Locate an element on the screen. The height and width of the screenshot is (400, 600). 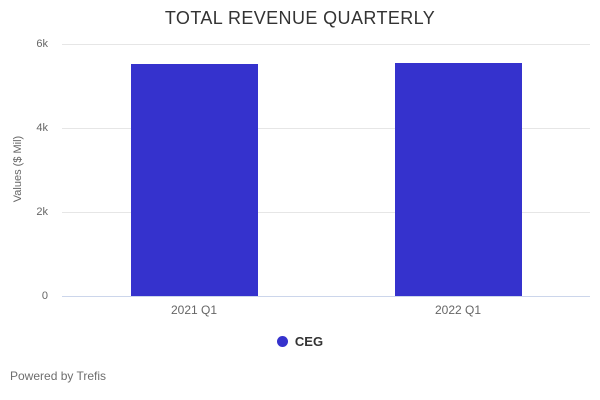
legend-marker-icon is located at coordinates (282, 341).